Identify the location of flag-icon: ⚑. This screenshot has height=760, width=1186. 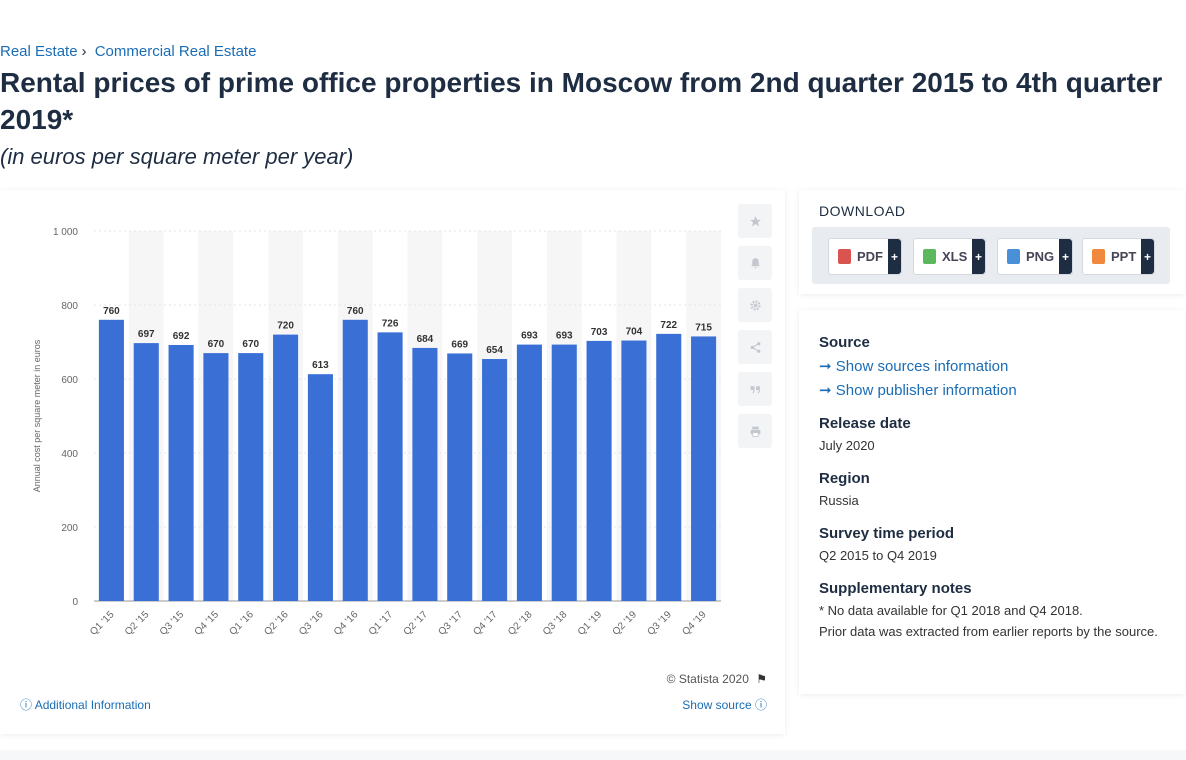
(761, 679).